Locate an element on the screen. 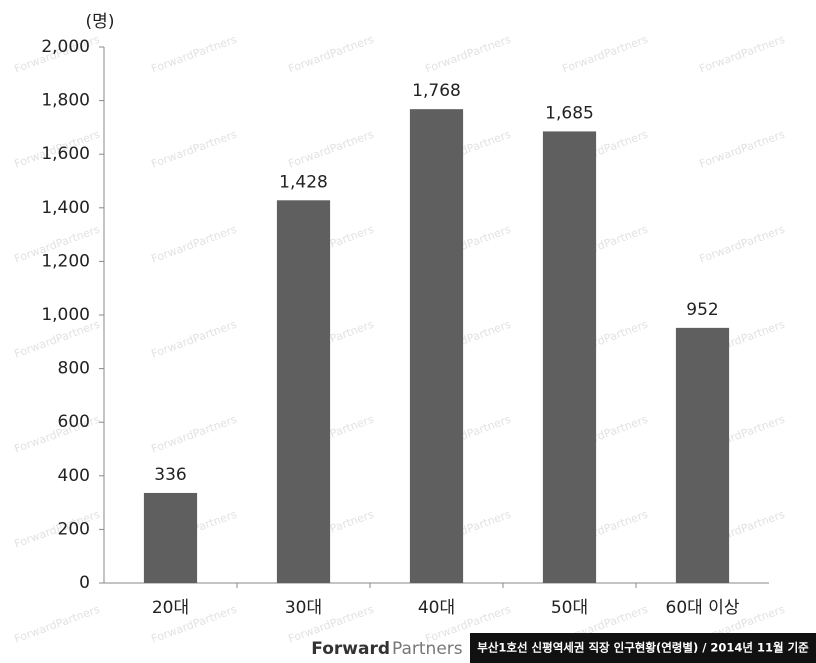 This screenshot has width=816, height=663. y-tick-label: 0 is located at coordinates (84, 583).